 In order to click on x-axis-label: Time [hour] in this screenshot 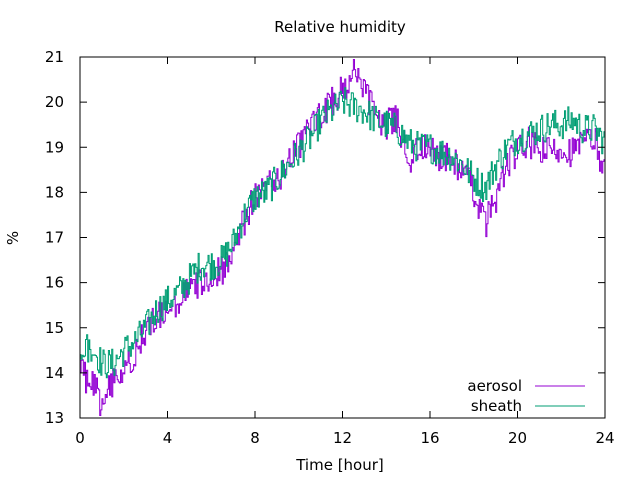, I will do `click(339, 465)`.